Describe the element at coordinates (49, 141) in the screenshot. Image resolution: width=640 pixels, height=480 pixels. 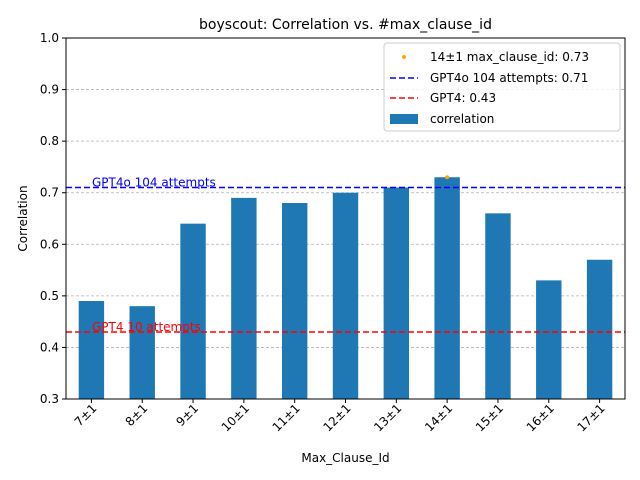
I see `y-tick-label: 0.8` at that location.